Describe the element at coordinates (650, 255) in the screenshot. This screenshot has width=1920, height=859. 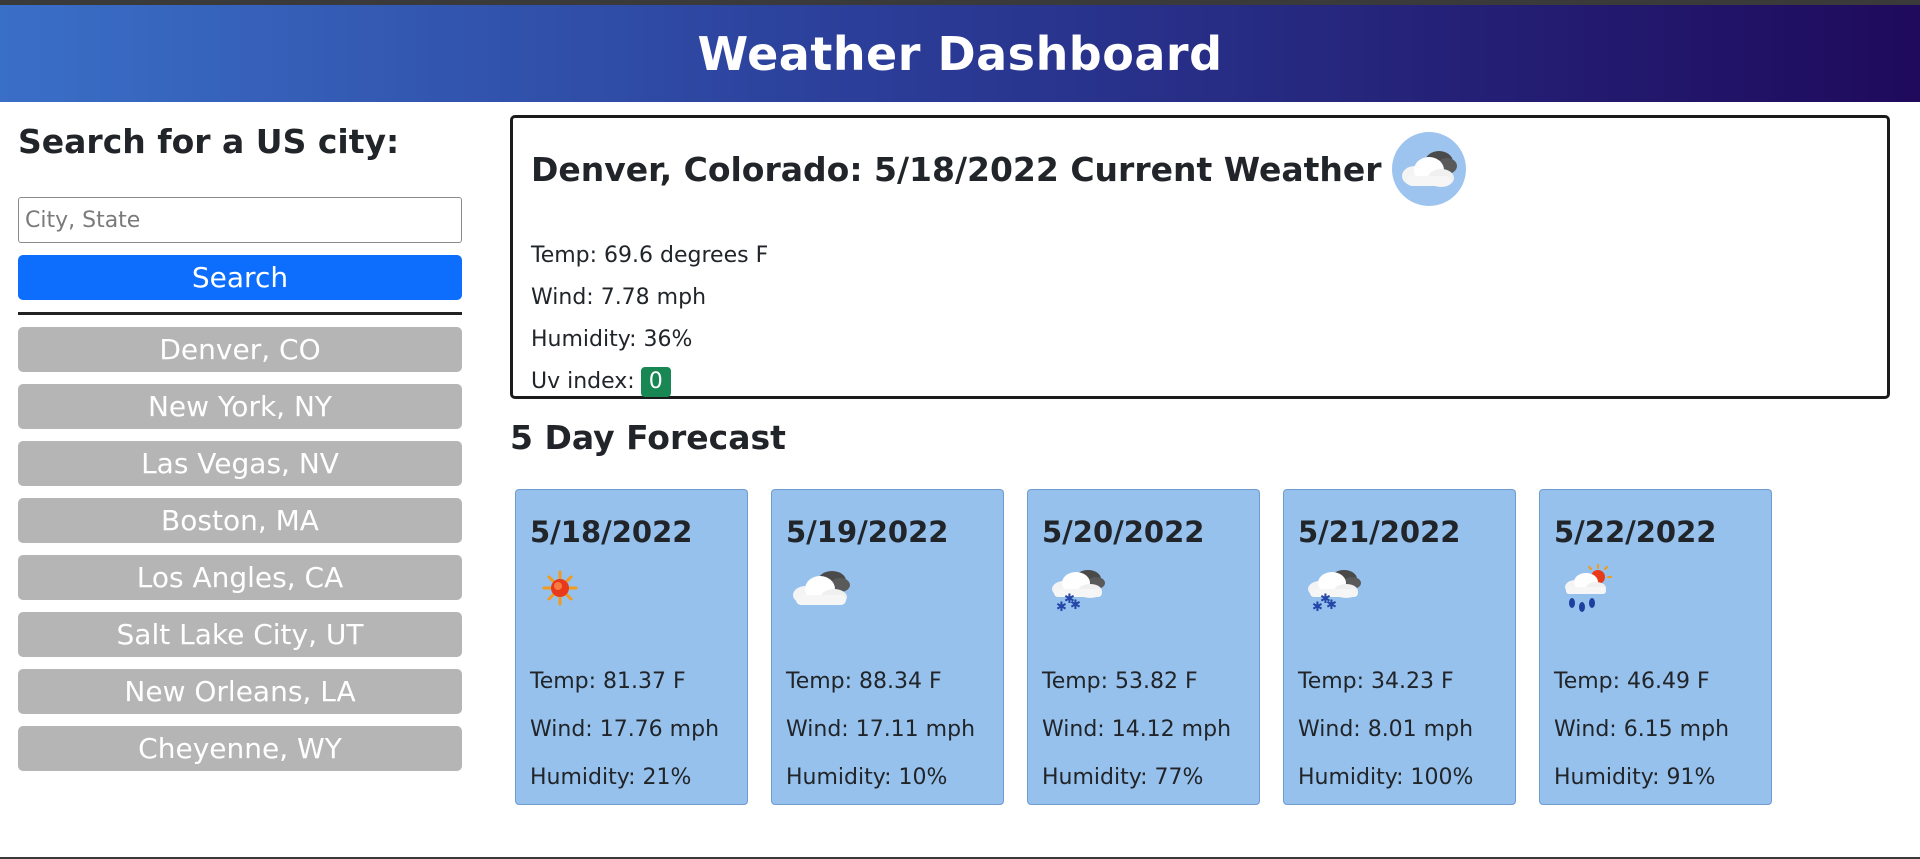
I see `current-temp: Temp: 69.6 degrees F` at that location.